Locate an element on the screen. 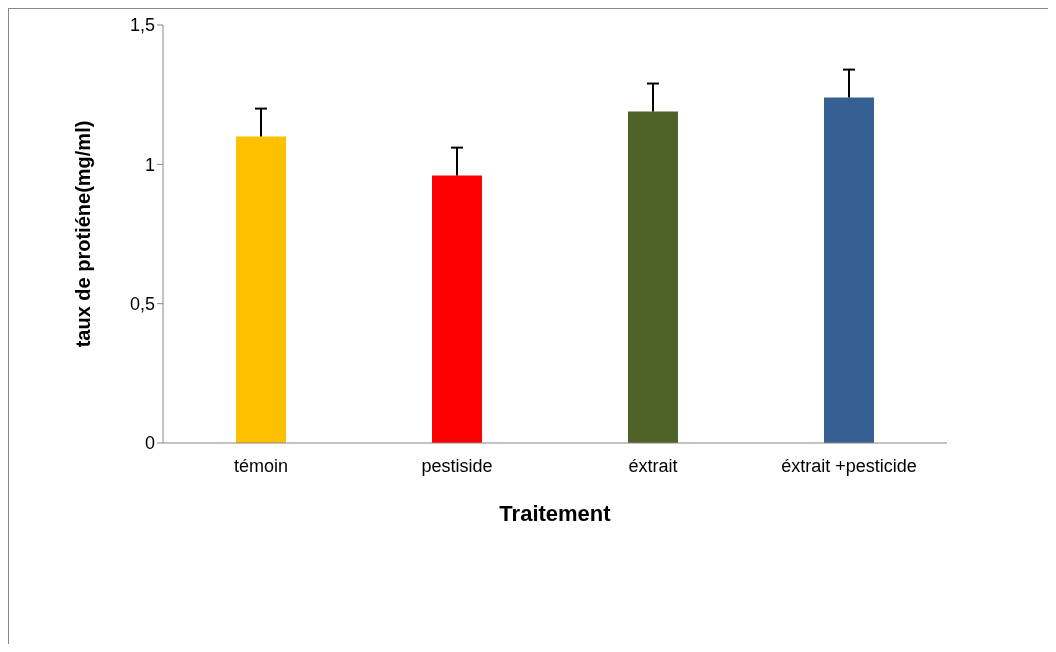  x-tick-label: éxtrait is located at coordinates (653, 465).